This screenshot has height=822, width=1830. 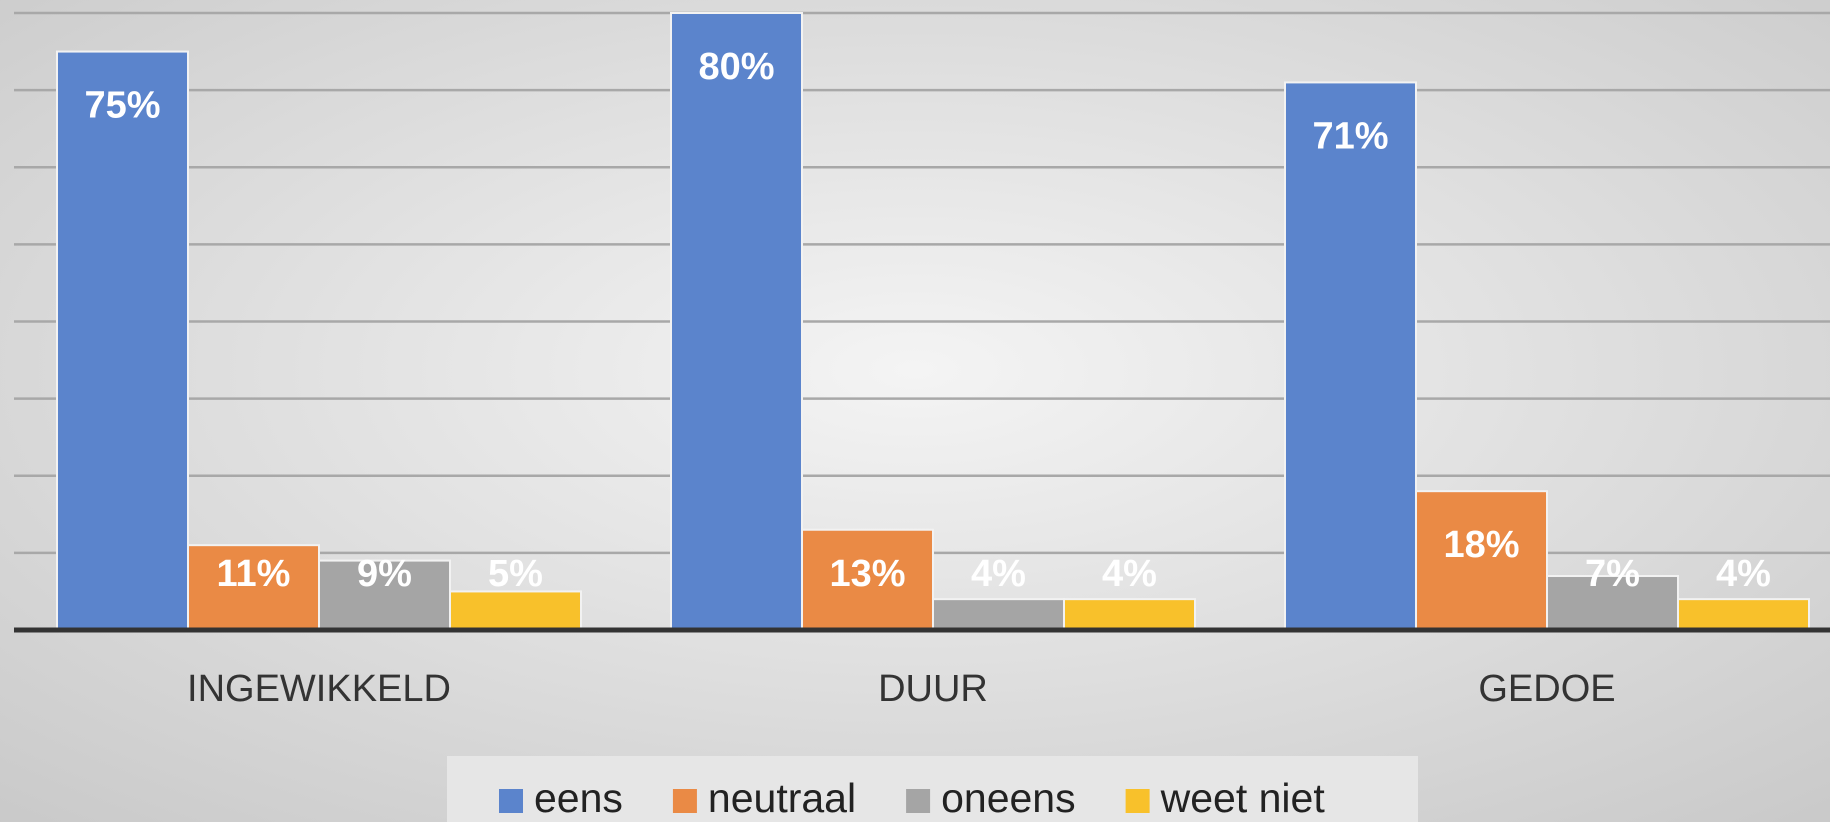 I want to click on legend-label: neutraal, so click(x=782, y=798).